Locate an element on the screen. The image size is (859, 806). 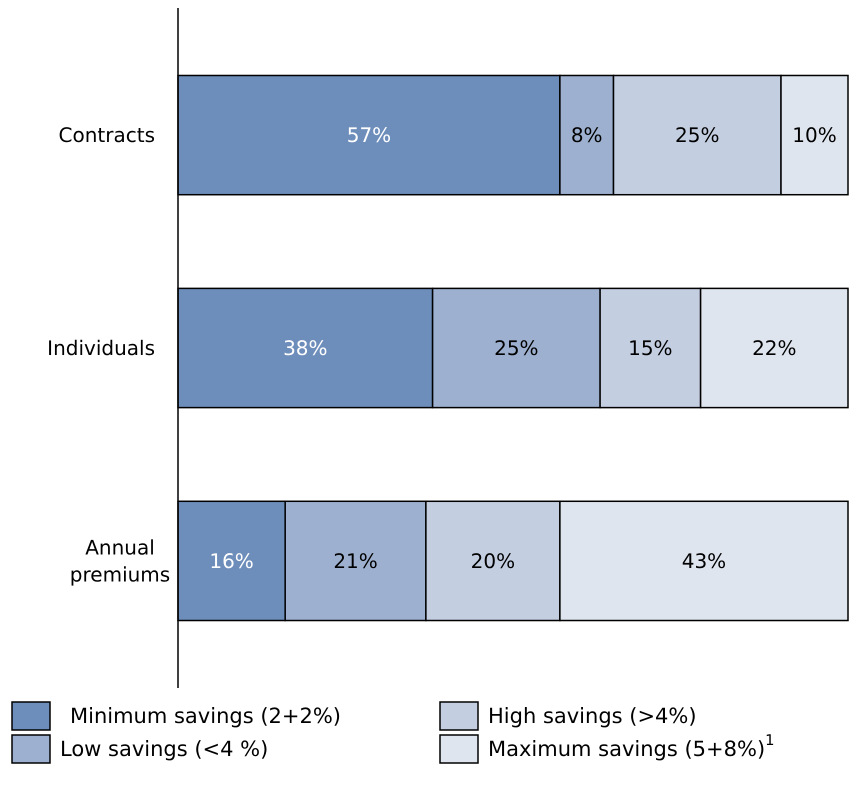
legend-label: Maximum savings (5+8%)$^{1}$ is located at coordinates (631, 746).